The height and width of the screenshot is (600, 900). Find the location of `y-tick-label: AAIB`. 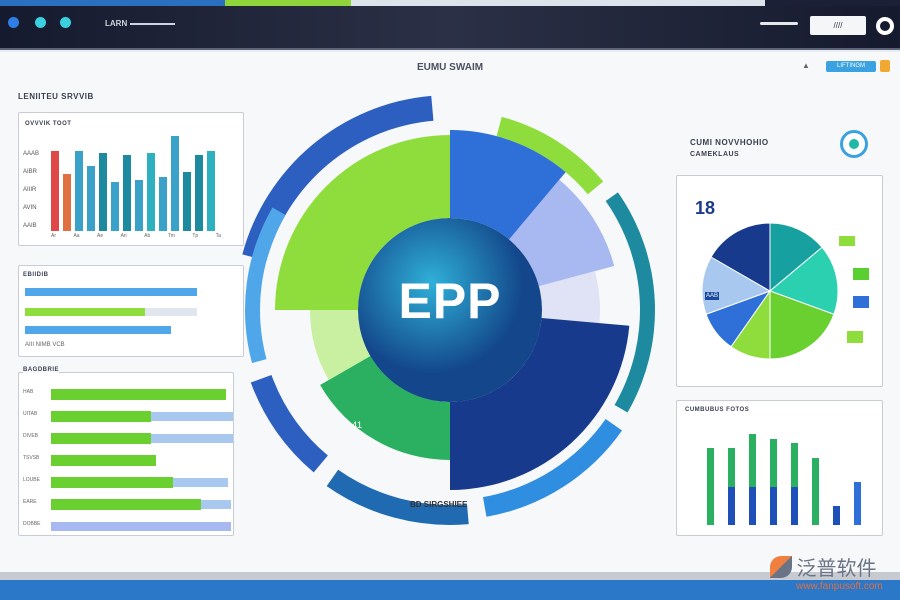

y-tick-label: AAIB is located at coordinates (30, 226).